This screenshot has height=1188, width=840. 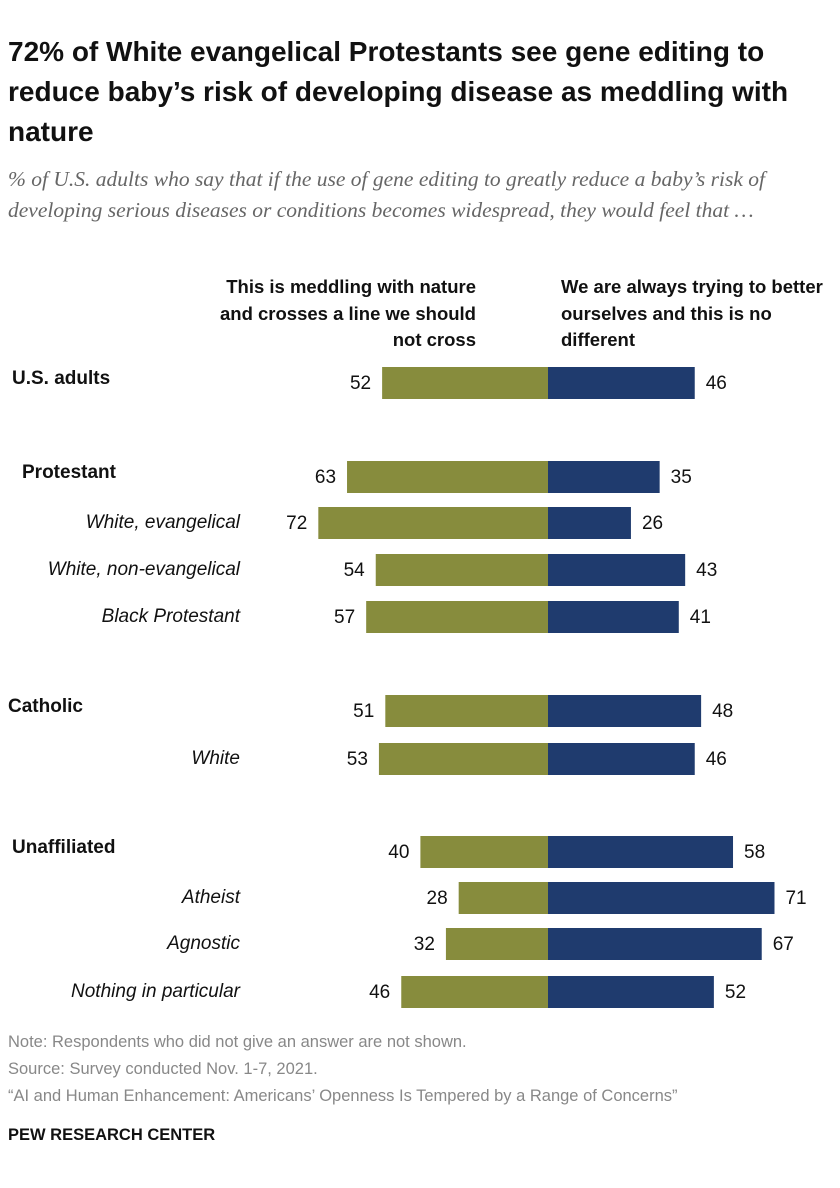 What do you see at coordinates (163, 1069) in the screenshot?
I see `source: Source: Survey conducted Nov. 1-7, 2021.` at bounding box center [163, 1069].